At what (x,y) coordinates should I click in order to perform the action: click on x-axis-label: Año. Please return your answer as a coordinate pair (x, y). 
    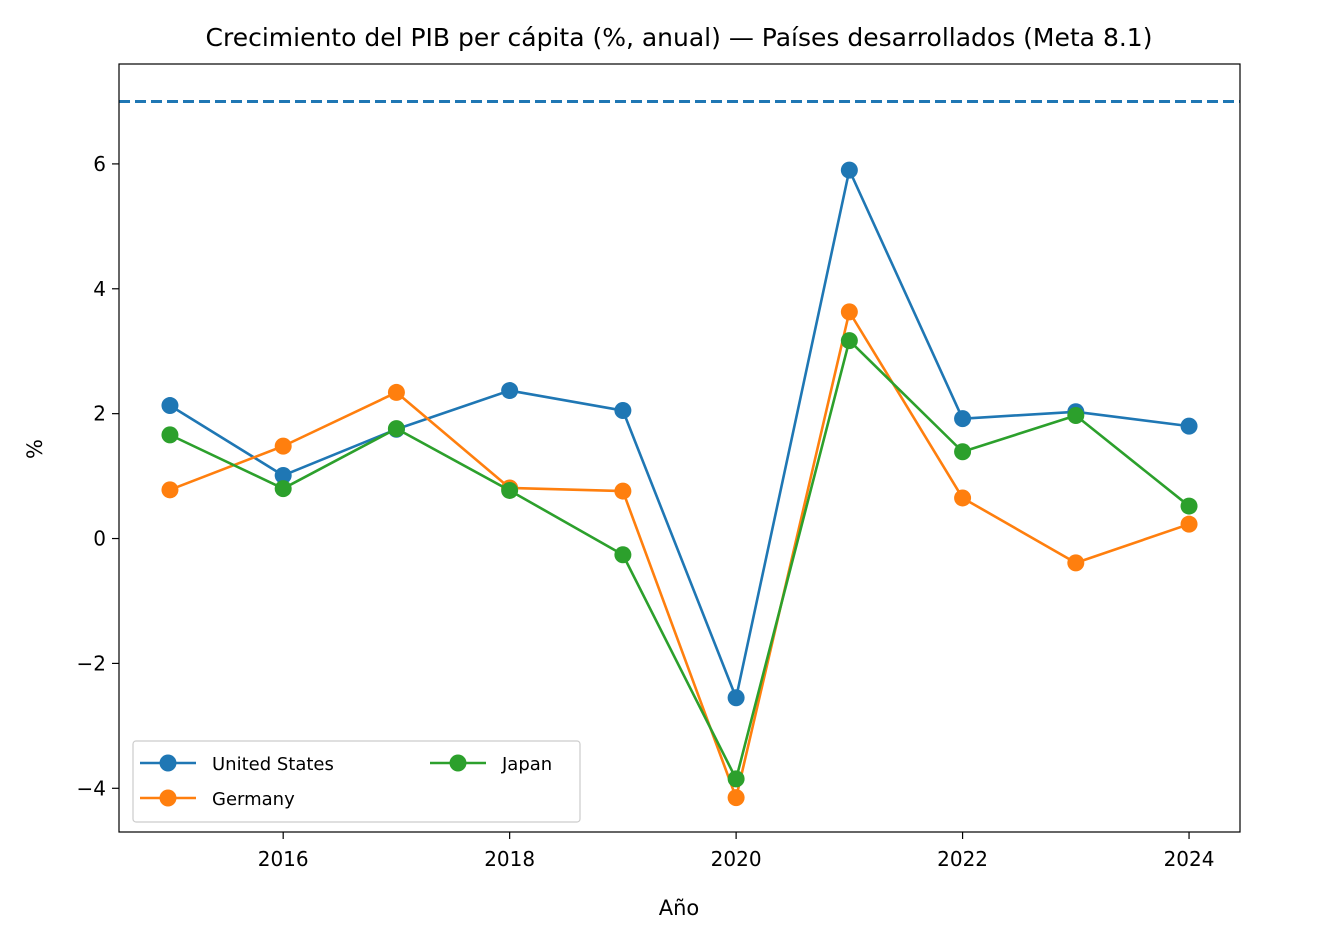
    Looking at the image, I should click on (679, 908).